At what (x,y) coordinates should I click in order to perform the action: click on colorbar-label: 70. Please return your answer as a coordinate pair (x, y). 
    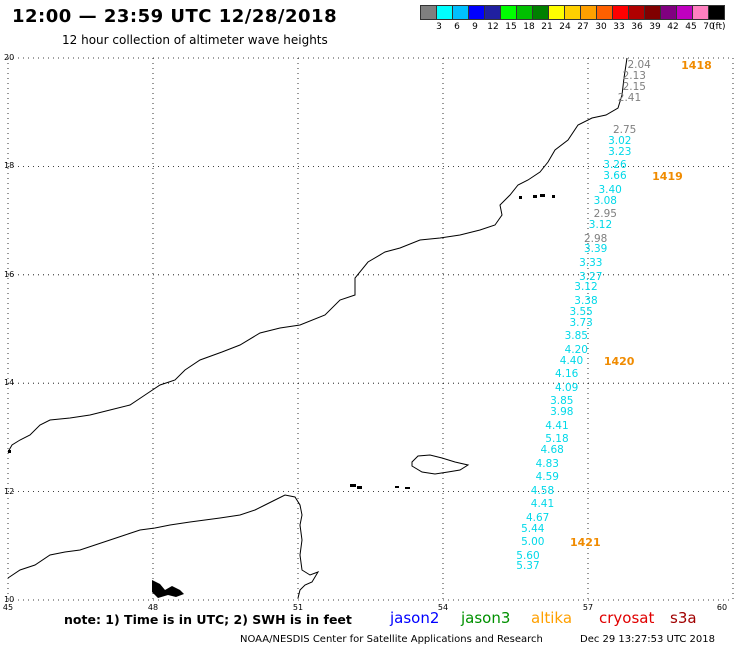
    Looking at the image, I should click on (709, 27).